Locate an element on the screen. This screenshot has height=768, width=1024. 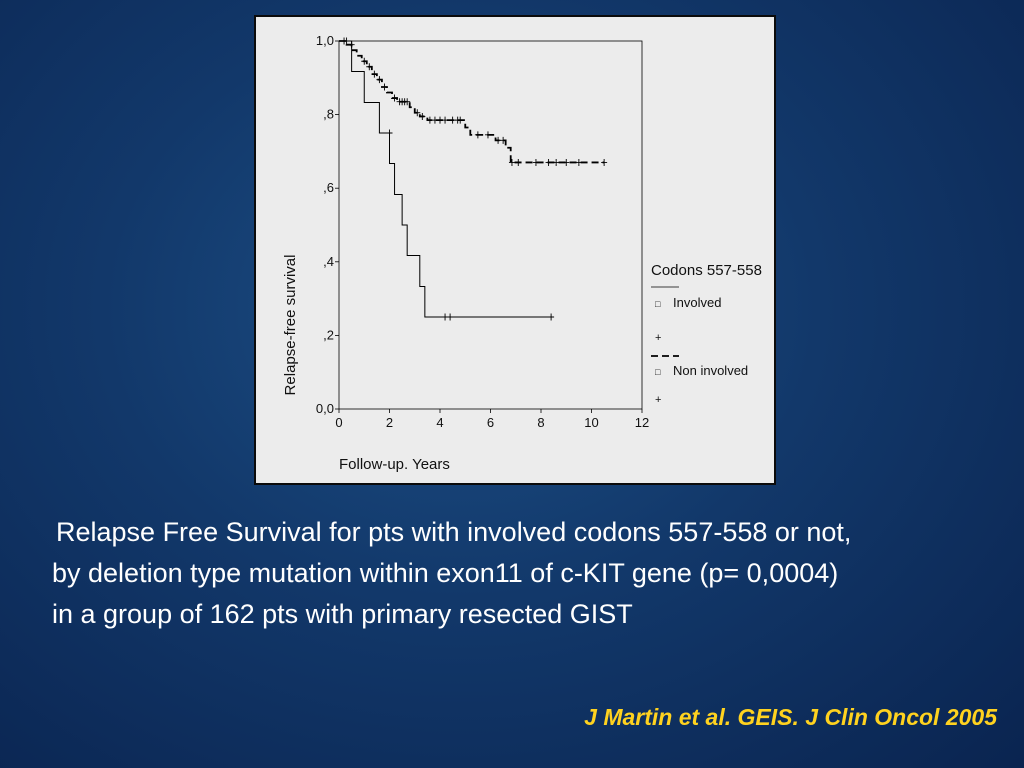
plot-frame is located at coordinates (490, 225).